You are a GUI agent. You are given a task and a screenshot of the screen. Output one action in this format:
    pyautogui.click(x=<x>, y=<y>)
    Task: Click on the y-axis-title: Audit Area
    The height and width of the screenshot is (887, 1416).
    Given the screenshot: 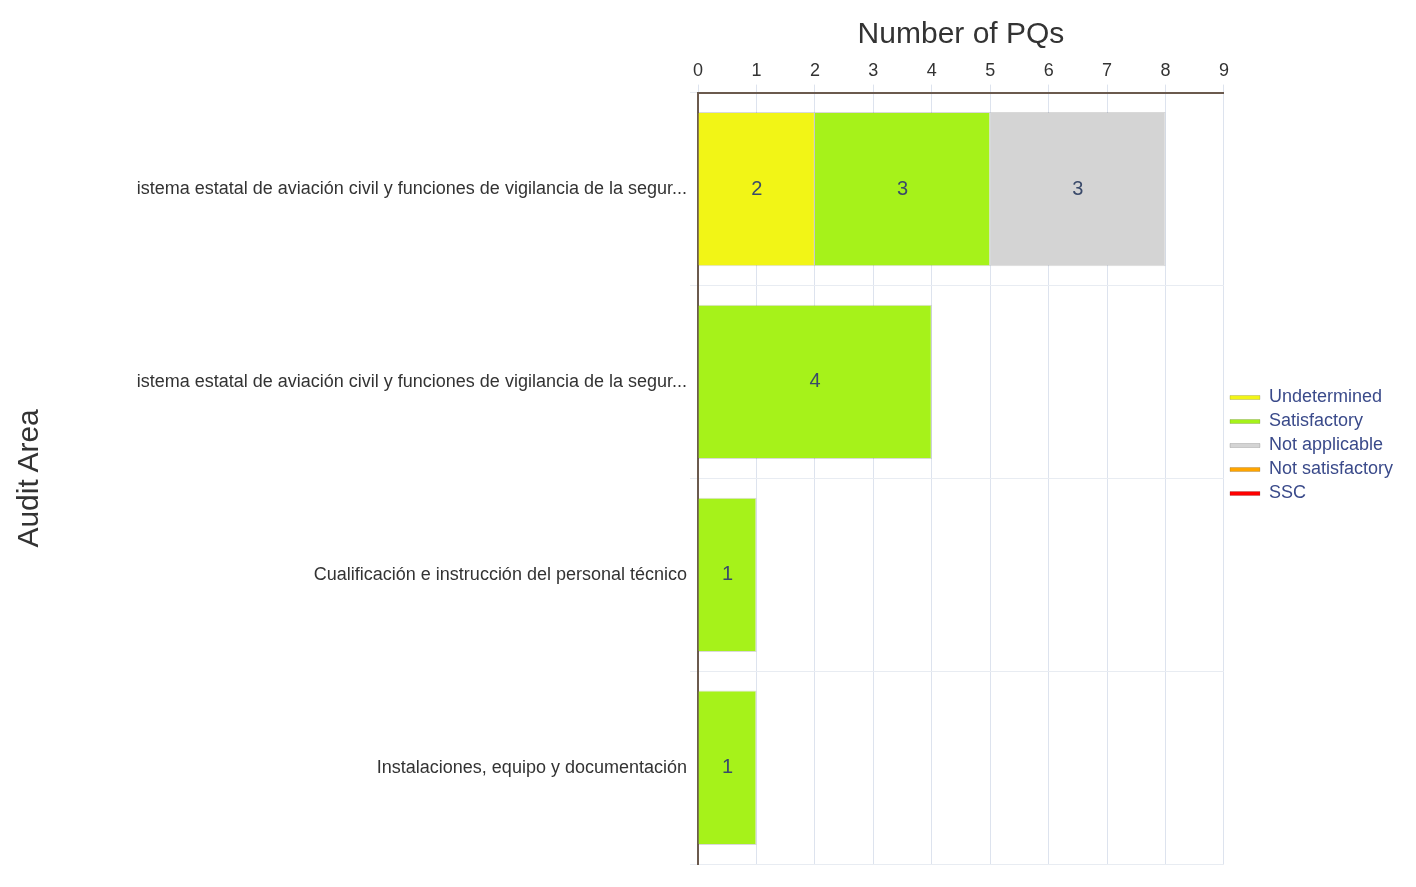 What is the action you would take?
    pyautogui.click(x=28, y=478)
    